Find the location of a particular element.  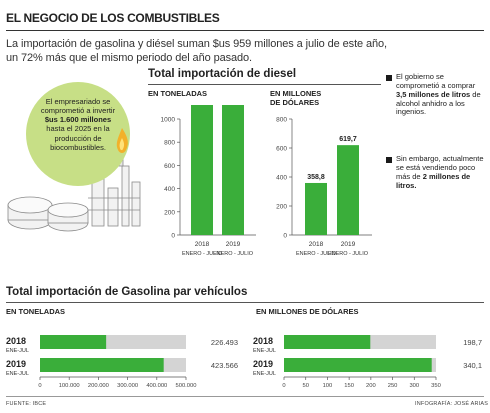

side-note-1-bold: 3,5 millones de litros is located at coordinates (433, 94).